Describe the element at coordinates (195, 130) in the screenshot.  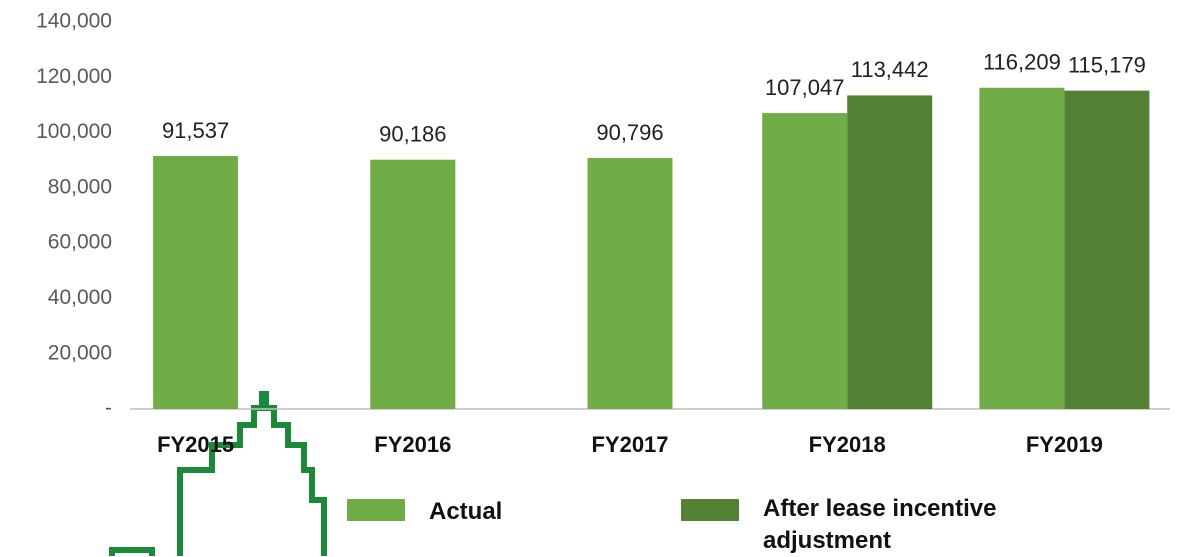
I see `value-label: 91,537` at that location.